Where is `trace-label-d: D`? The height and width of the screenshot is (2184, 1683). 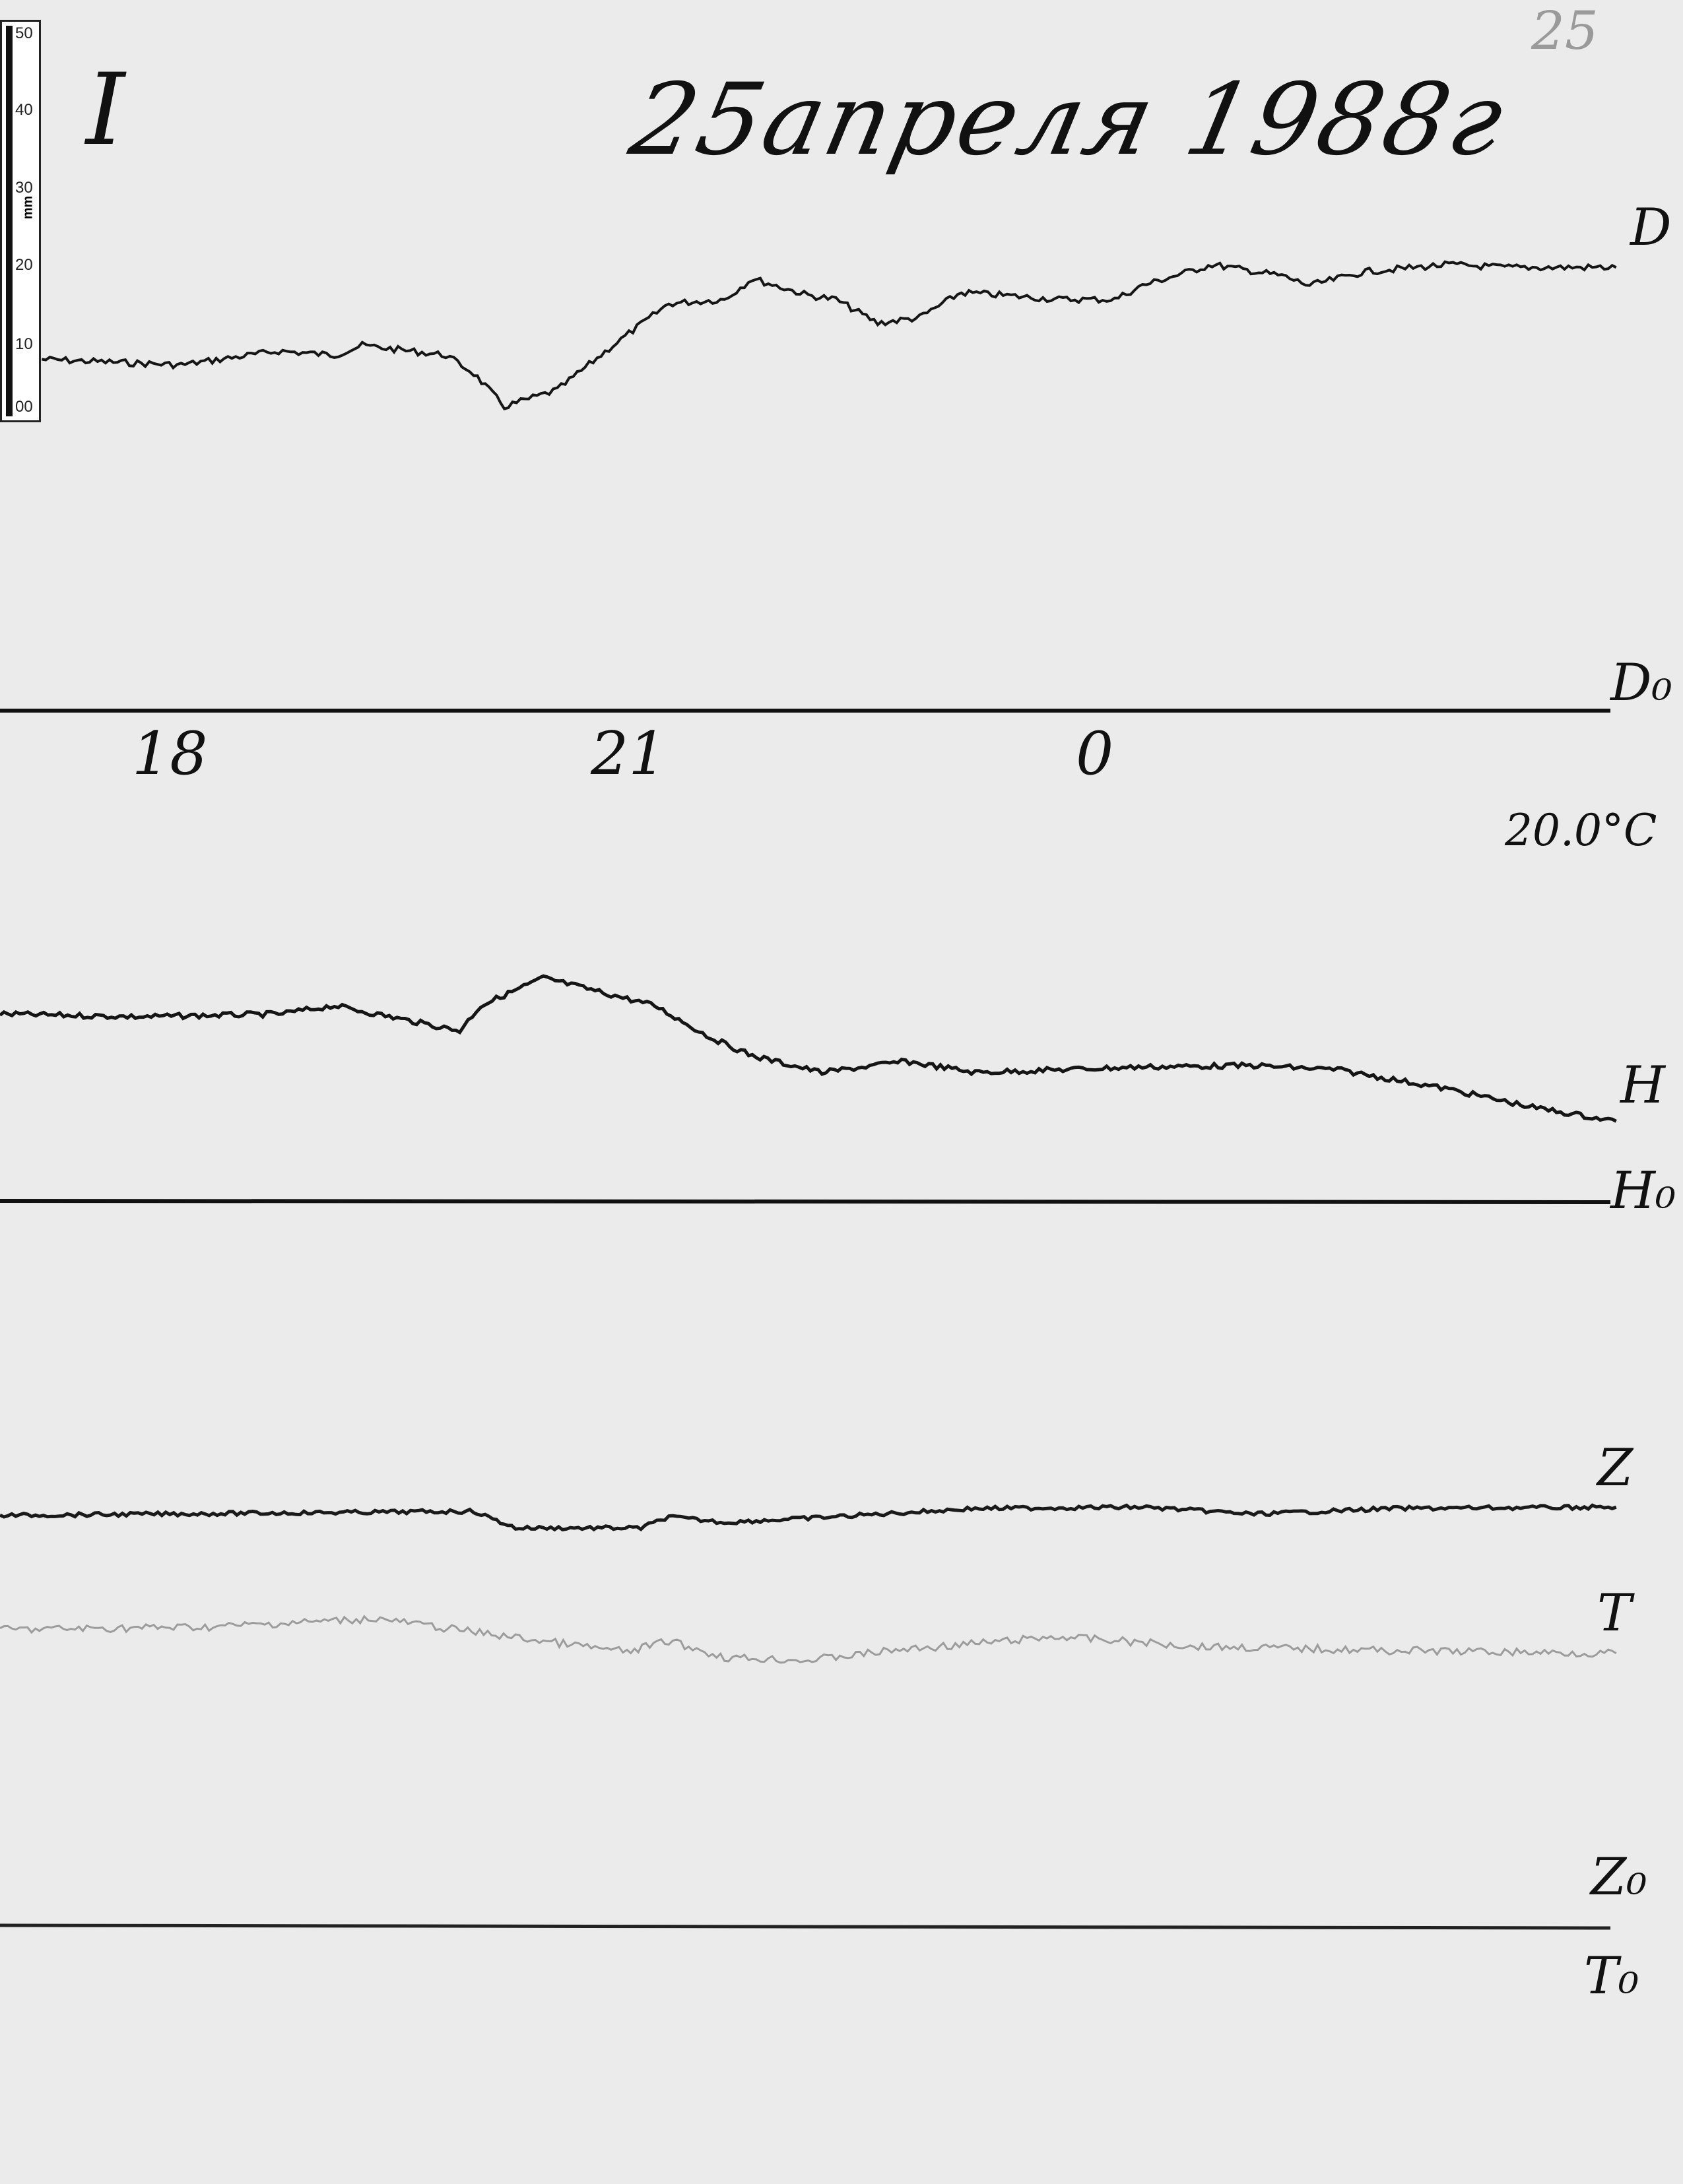 trace-label-d: D is located at coordinates (1651, 227).